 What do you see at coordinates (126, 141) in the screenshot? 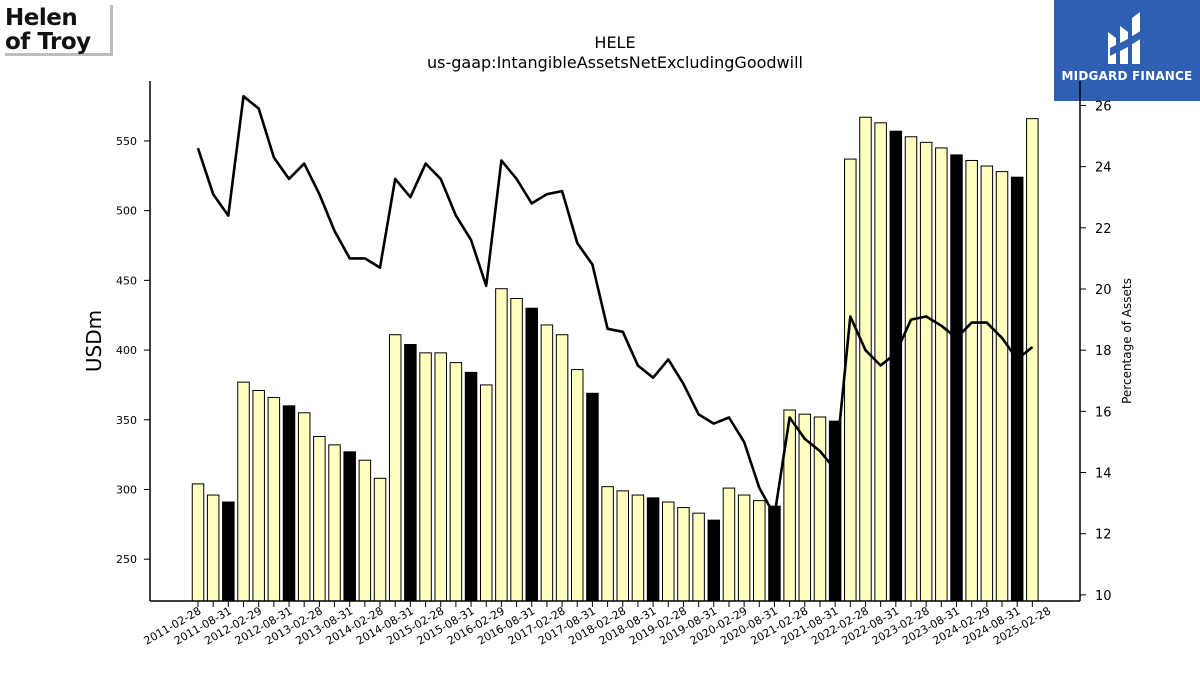
I see `y-tick-label: 550` at bounding box center [126, 141].